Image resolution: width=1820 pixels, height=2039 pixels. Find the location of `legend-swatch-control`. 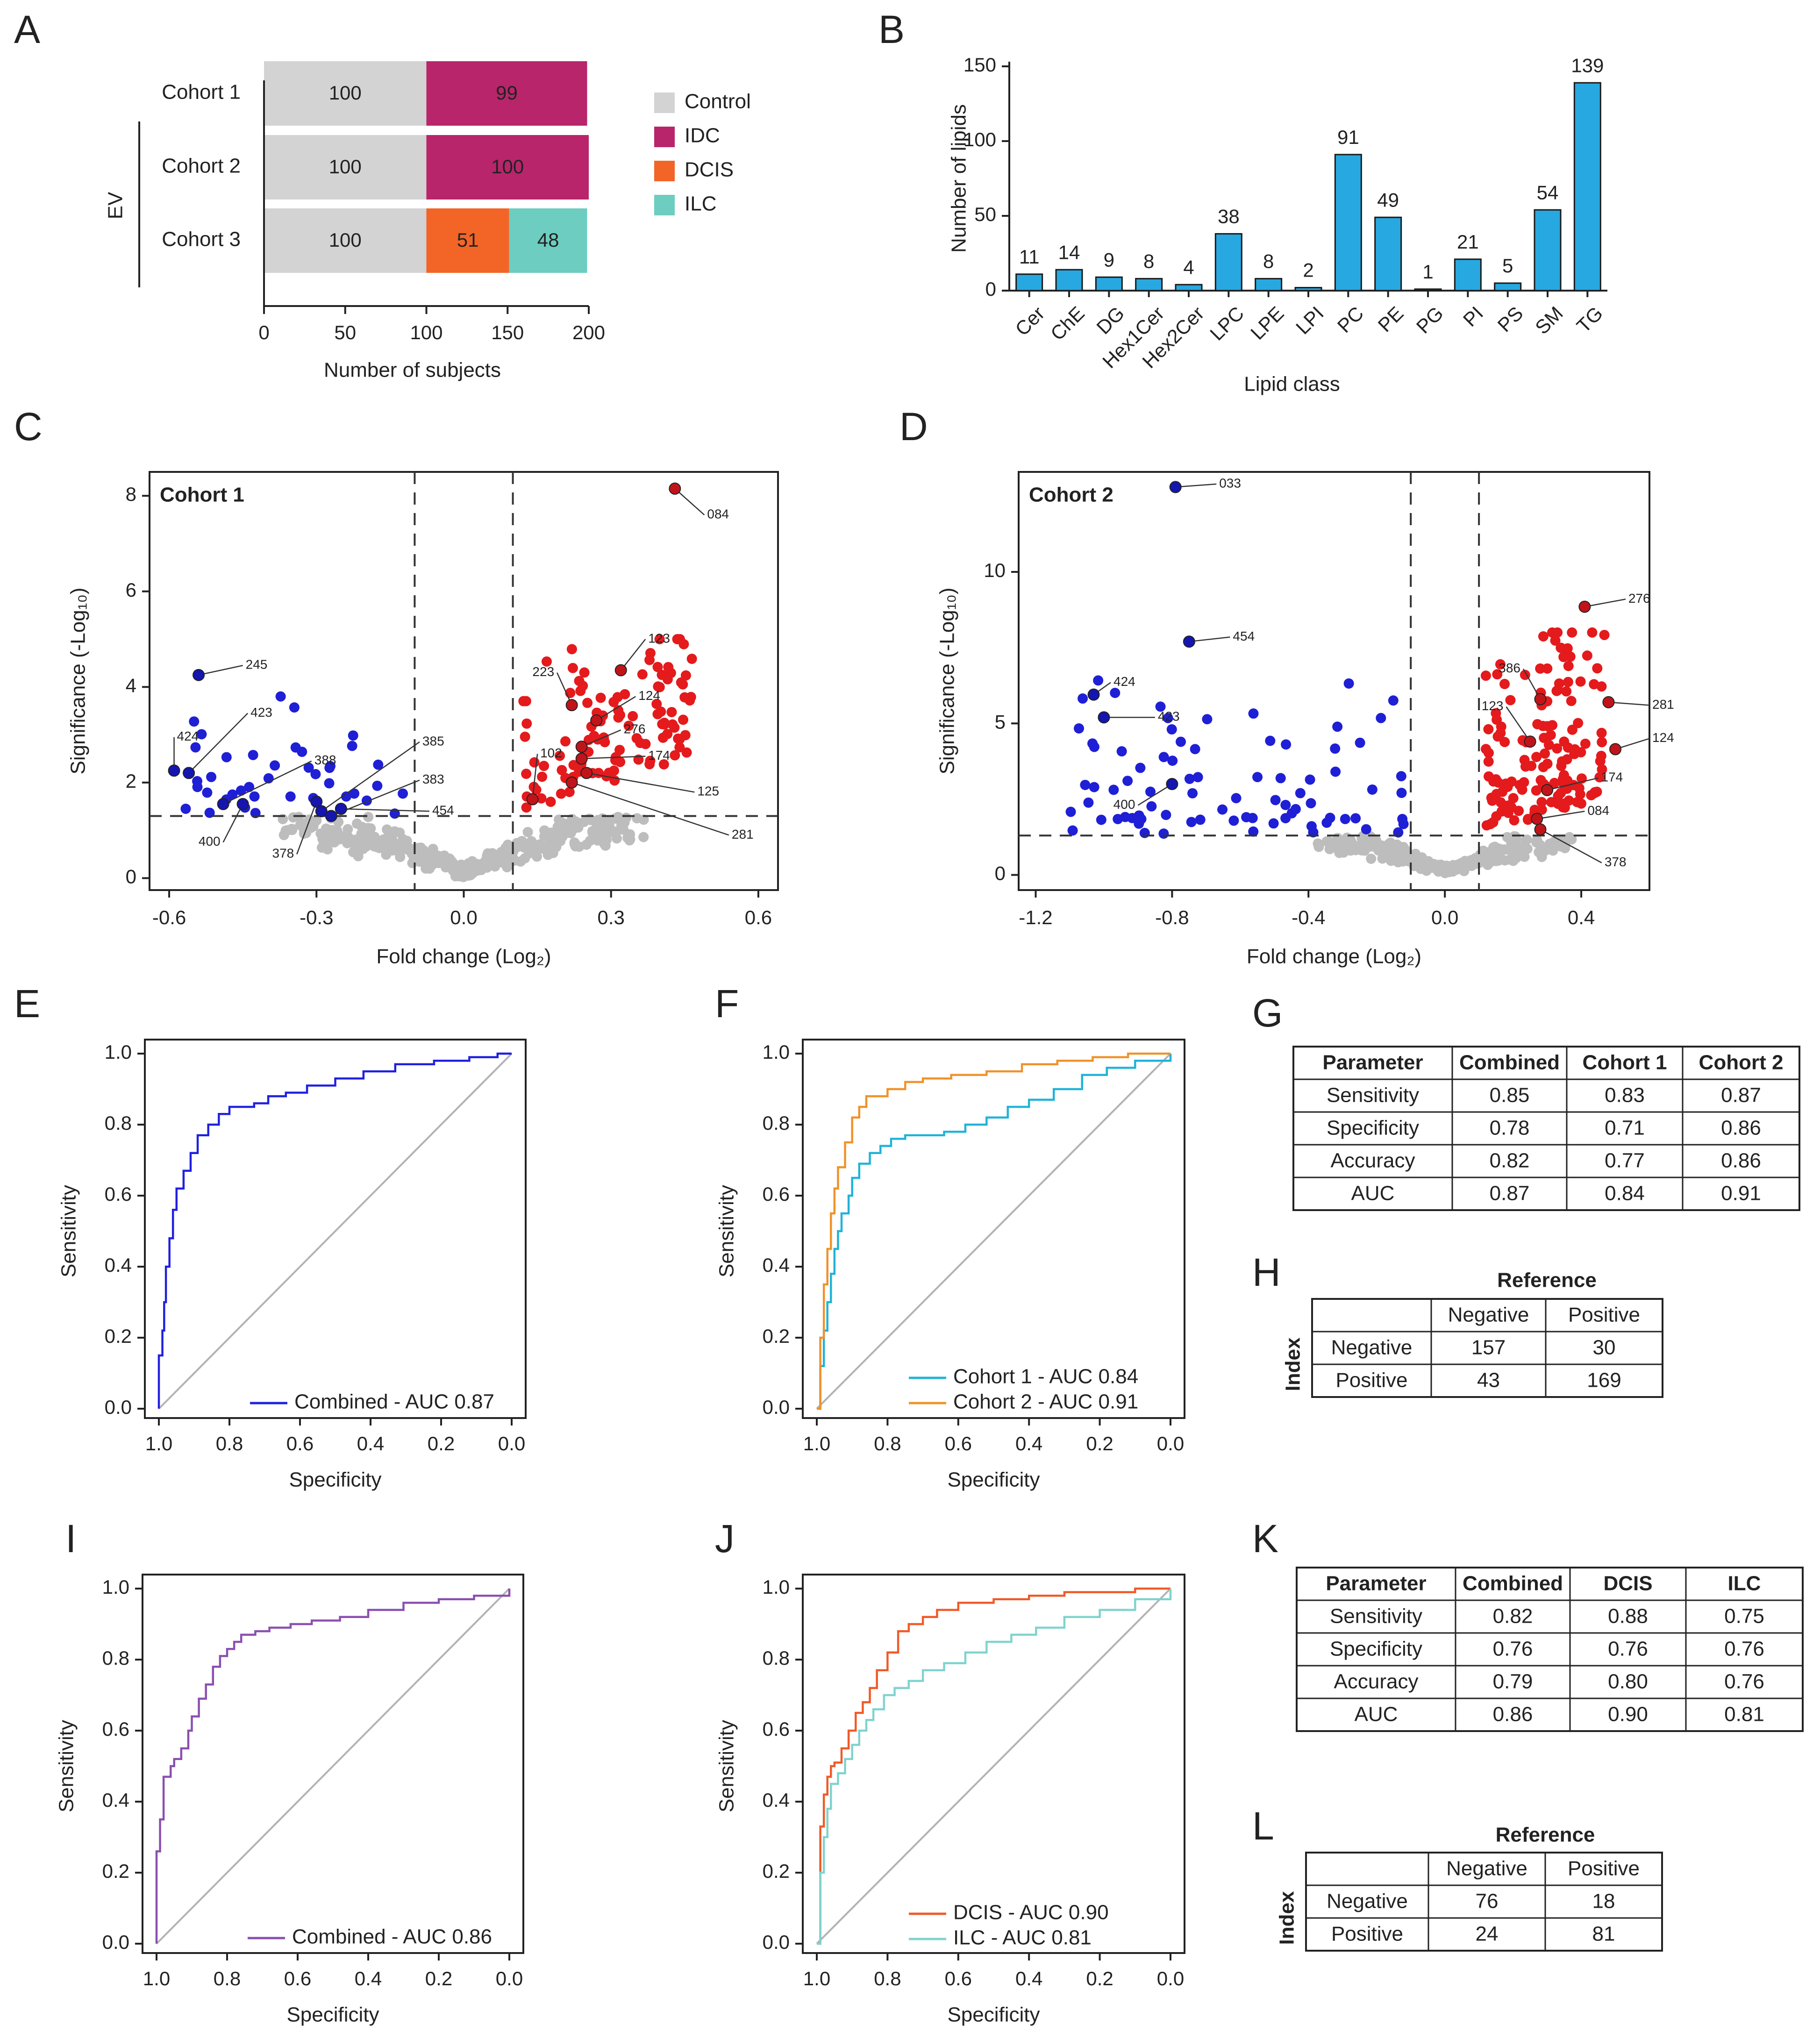

legend-swatch-control is located at coordinates (664, 103).